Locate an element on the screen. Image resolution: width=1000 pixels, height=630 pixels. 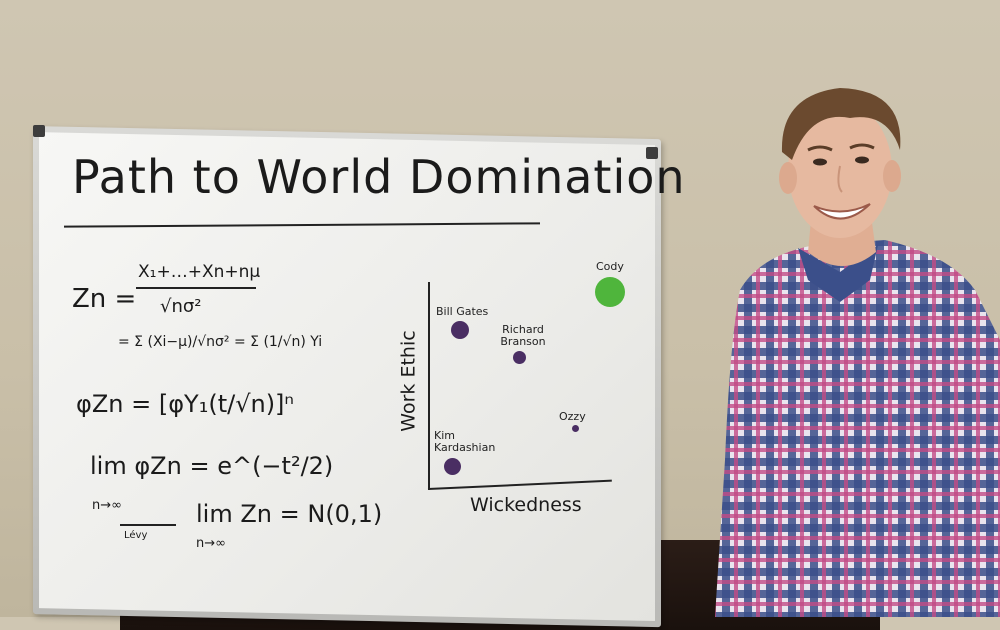
eq-line5-arrow is located at coordinates (148, 525).